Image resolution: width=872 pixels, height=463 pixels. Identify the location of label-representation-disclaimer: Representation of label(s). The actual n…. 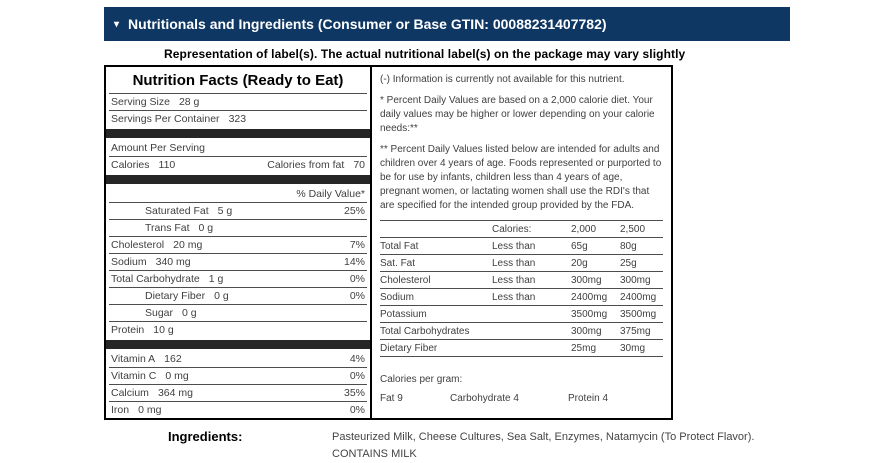
(425, 54).